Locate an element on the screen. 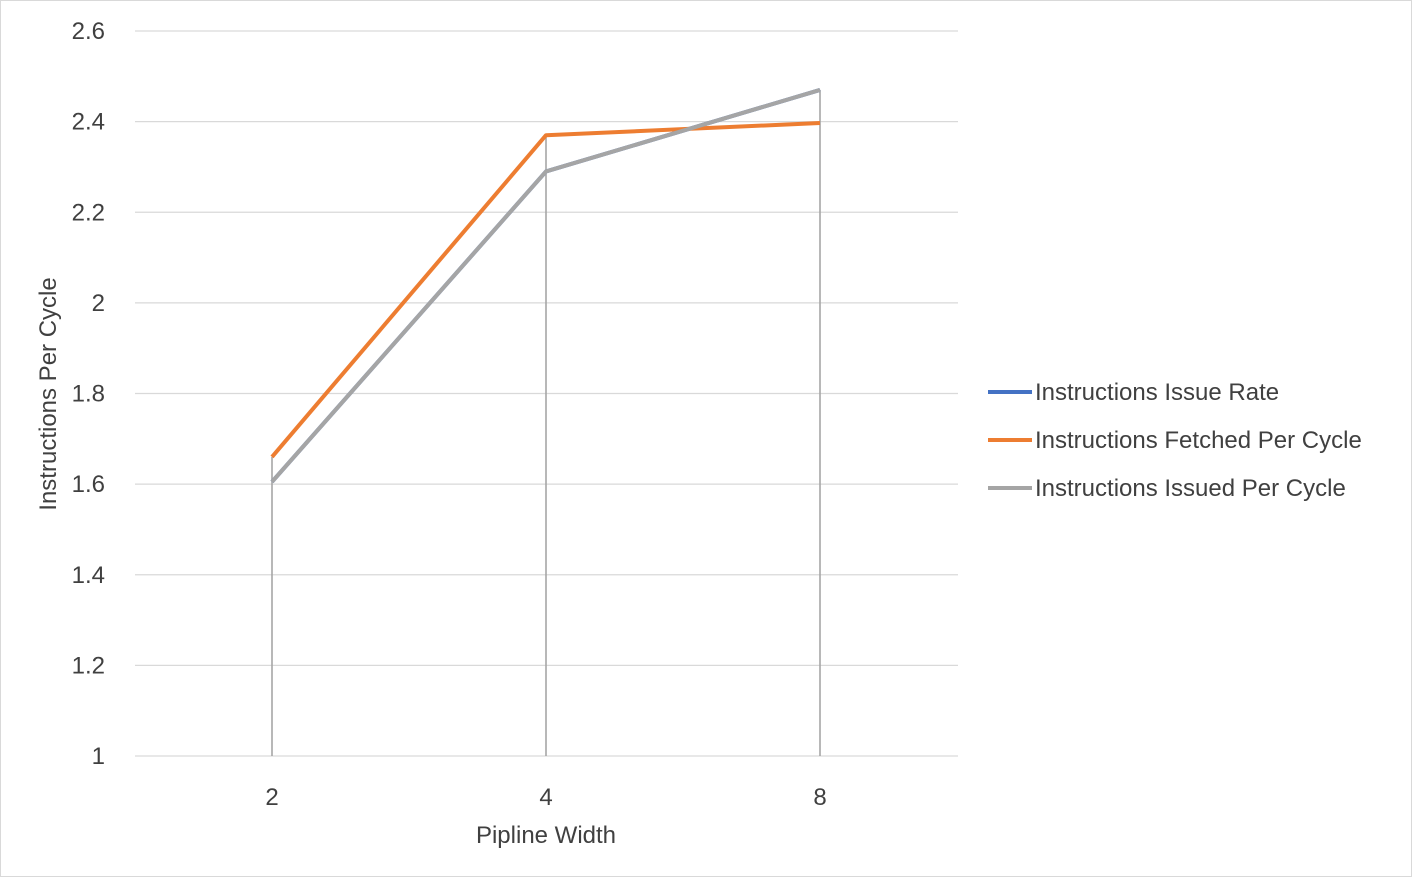 The height and width of the screenshot is (881, 1412). y-tick-label: 1 is located at coordinates (98, 756).